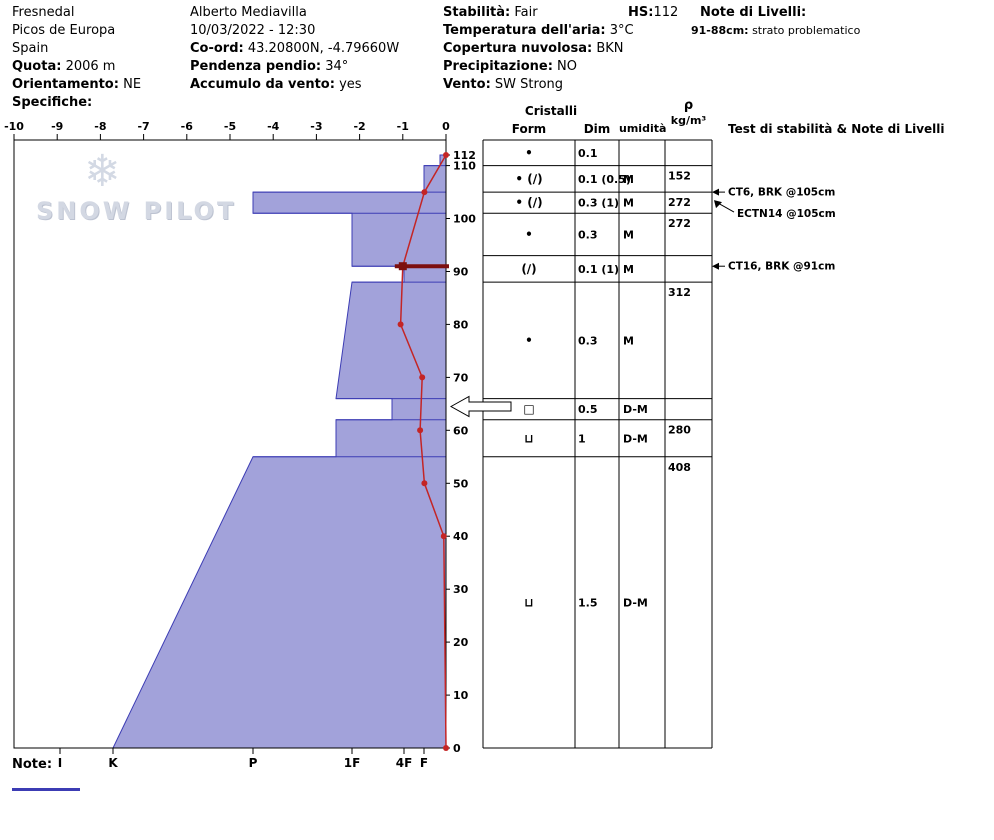  I want to click on sky-cover-value: BKN, so click(610, 48).